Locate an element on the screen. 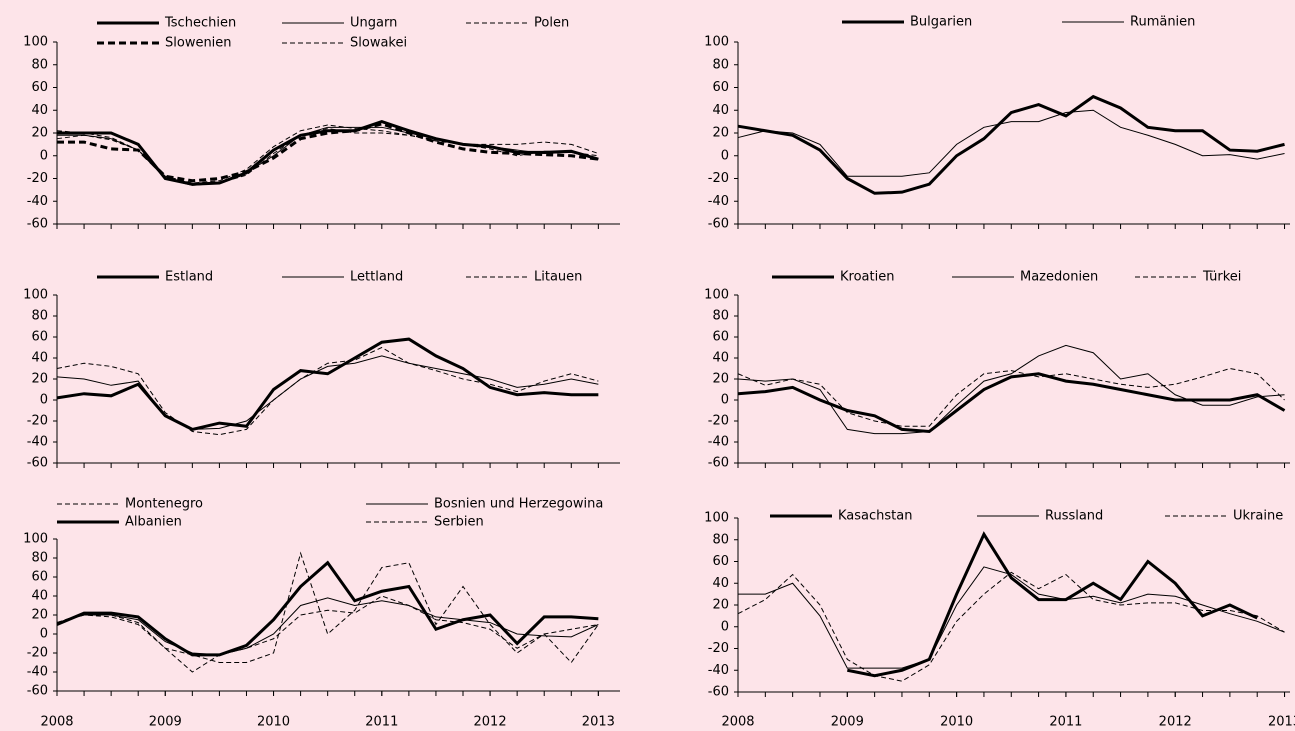  legend-label: Russland is located at coordinates (1074, 516).